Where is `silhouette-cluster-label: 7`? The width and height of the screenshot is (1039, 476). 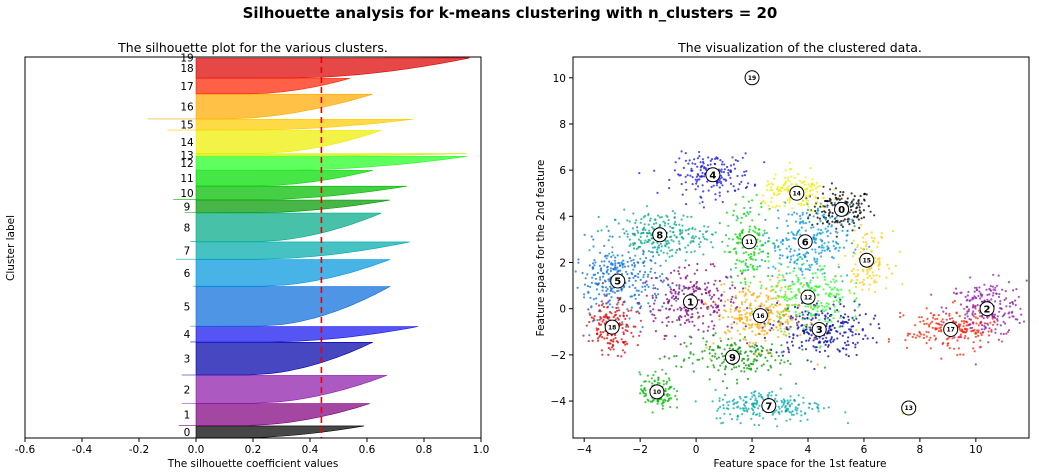
silhouette-cluster-label: 7 is located at coordinates (187, 252).